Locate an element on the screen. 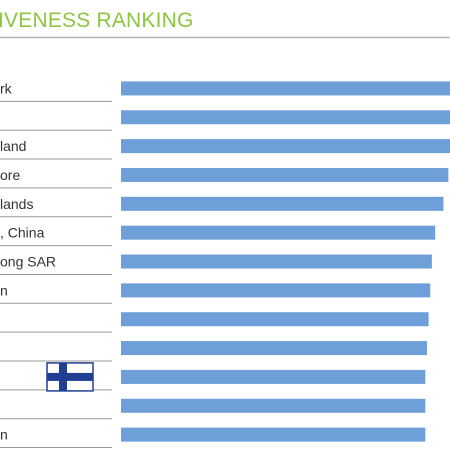  category-label: , China is located at coordinates (22, 233).